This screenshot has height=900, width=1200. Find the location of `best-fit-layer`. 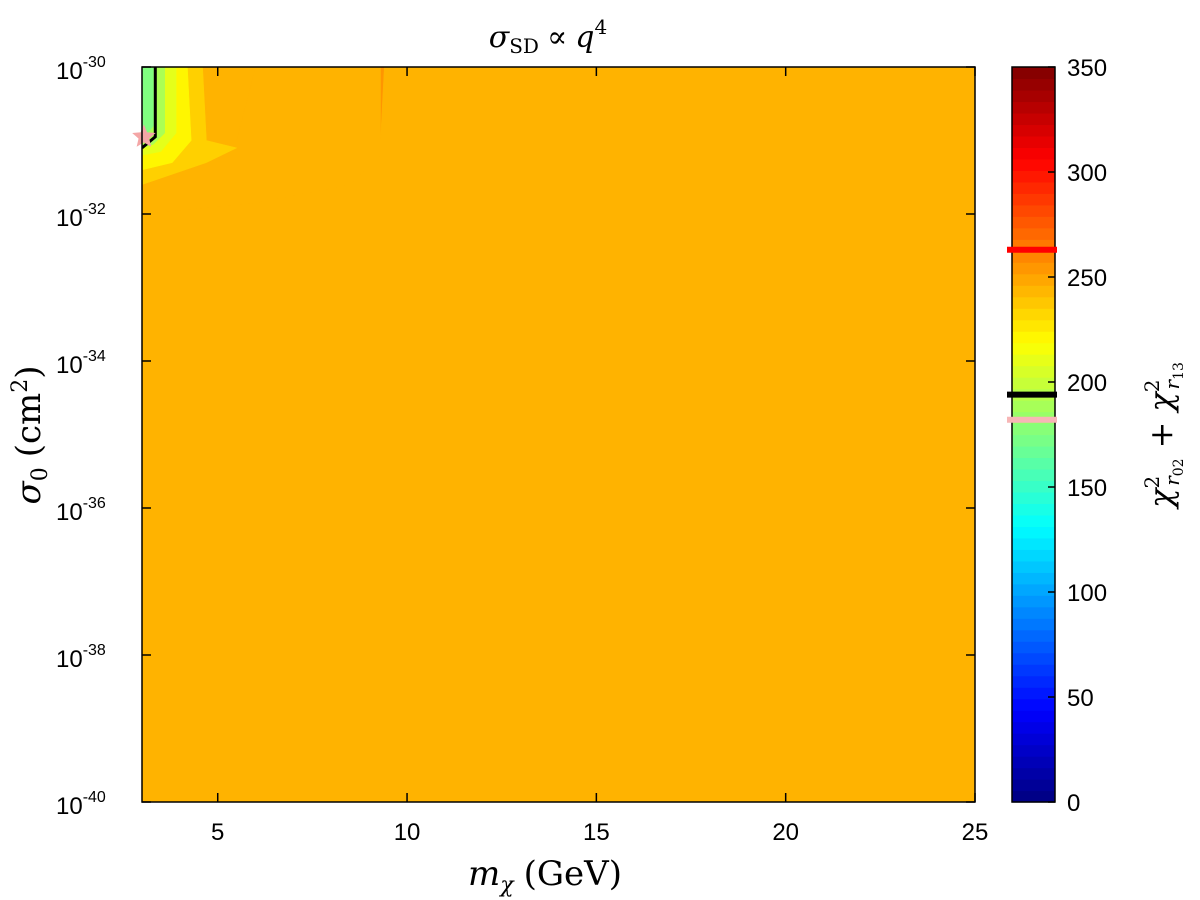

best-fit-layer is located at coordinates (144, 135).